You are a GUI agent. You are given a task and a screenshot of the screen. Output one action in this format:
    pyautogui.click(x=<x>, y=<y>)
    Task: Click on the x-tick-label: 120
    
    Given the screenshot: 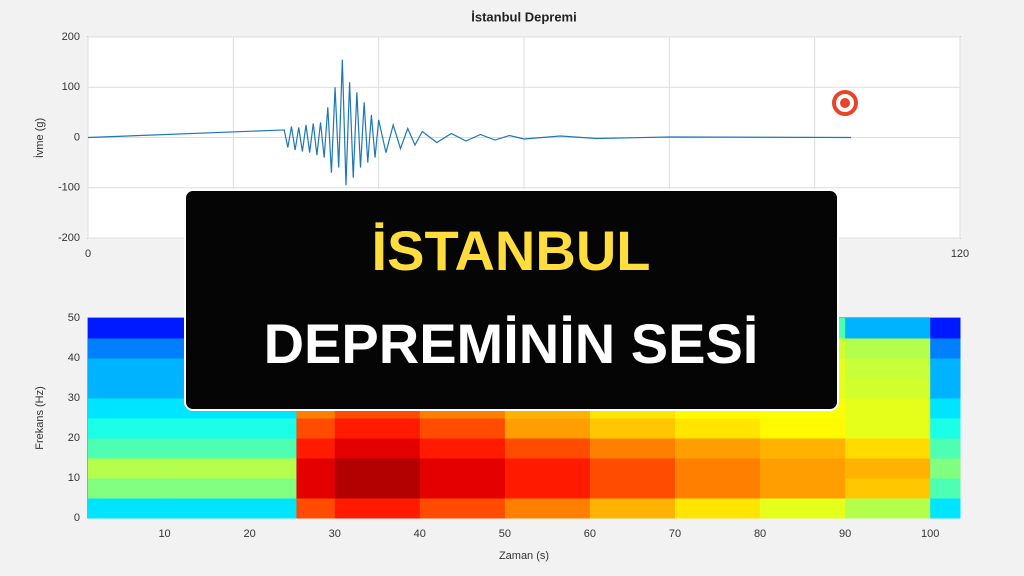 What is the action you would take?
    pyautogui.click(x=960, y=254)
    